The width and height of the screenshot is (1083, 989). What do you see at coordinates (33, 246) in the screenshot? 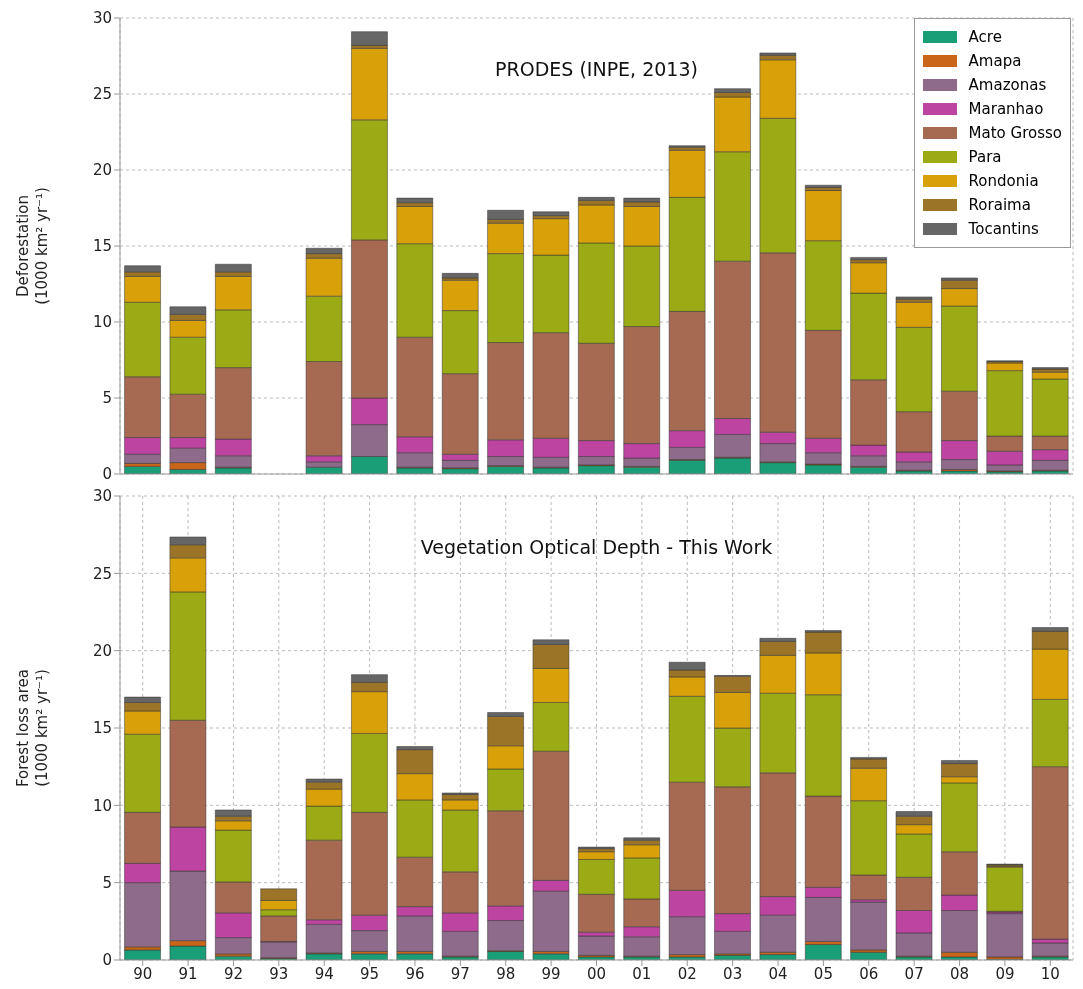
I see `y-axis-title: Deforestation (1000 km² yr⁻¹)` at bounding box center [33, 246].